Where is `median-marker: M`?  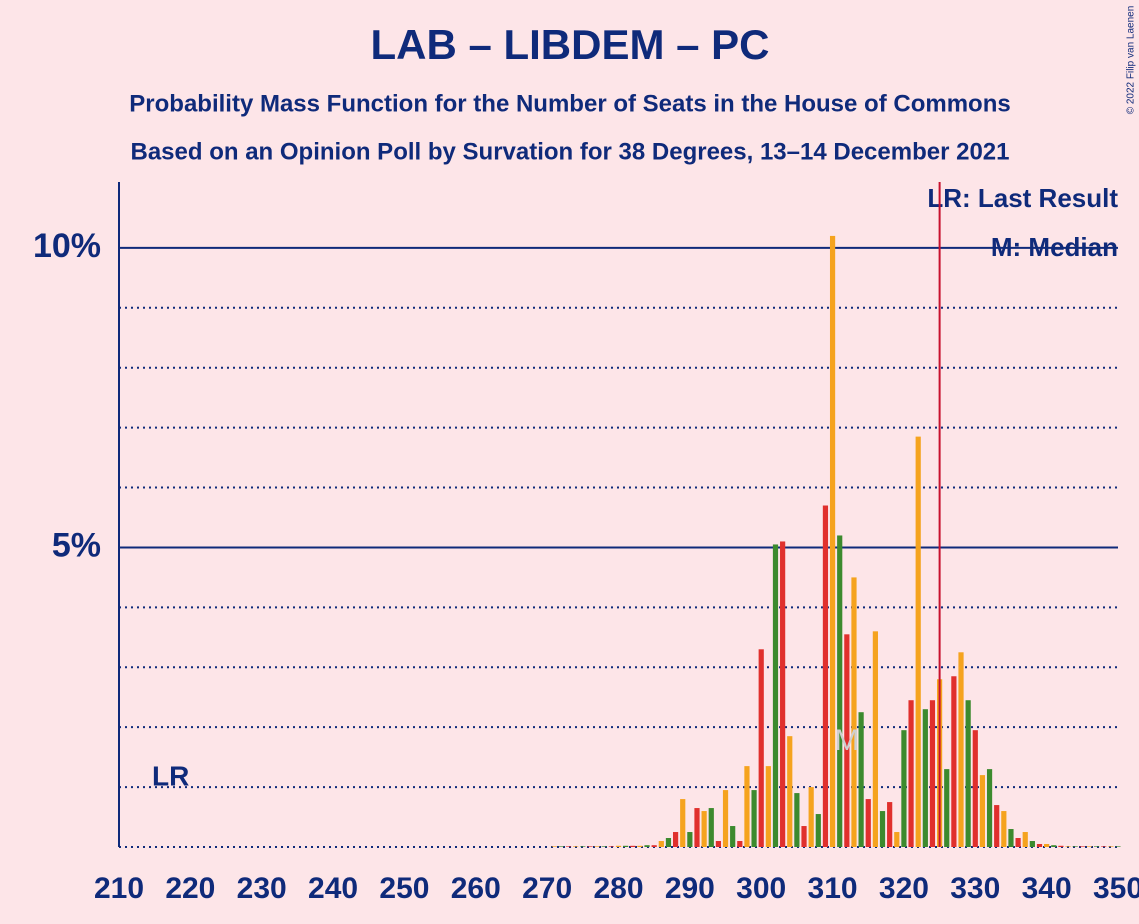 median-marker: M is located at coordinates (846, 740).